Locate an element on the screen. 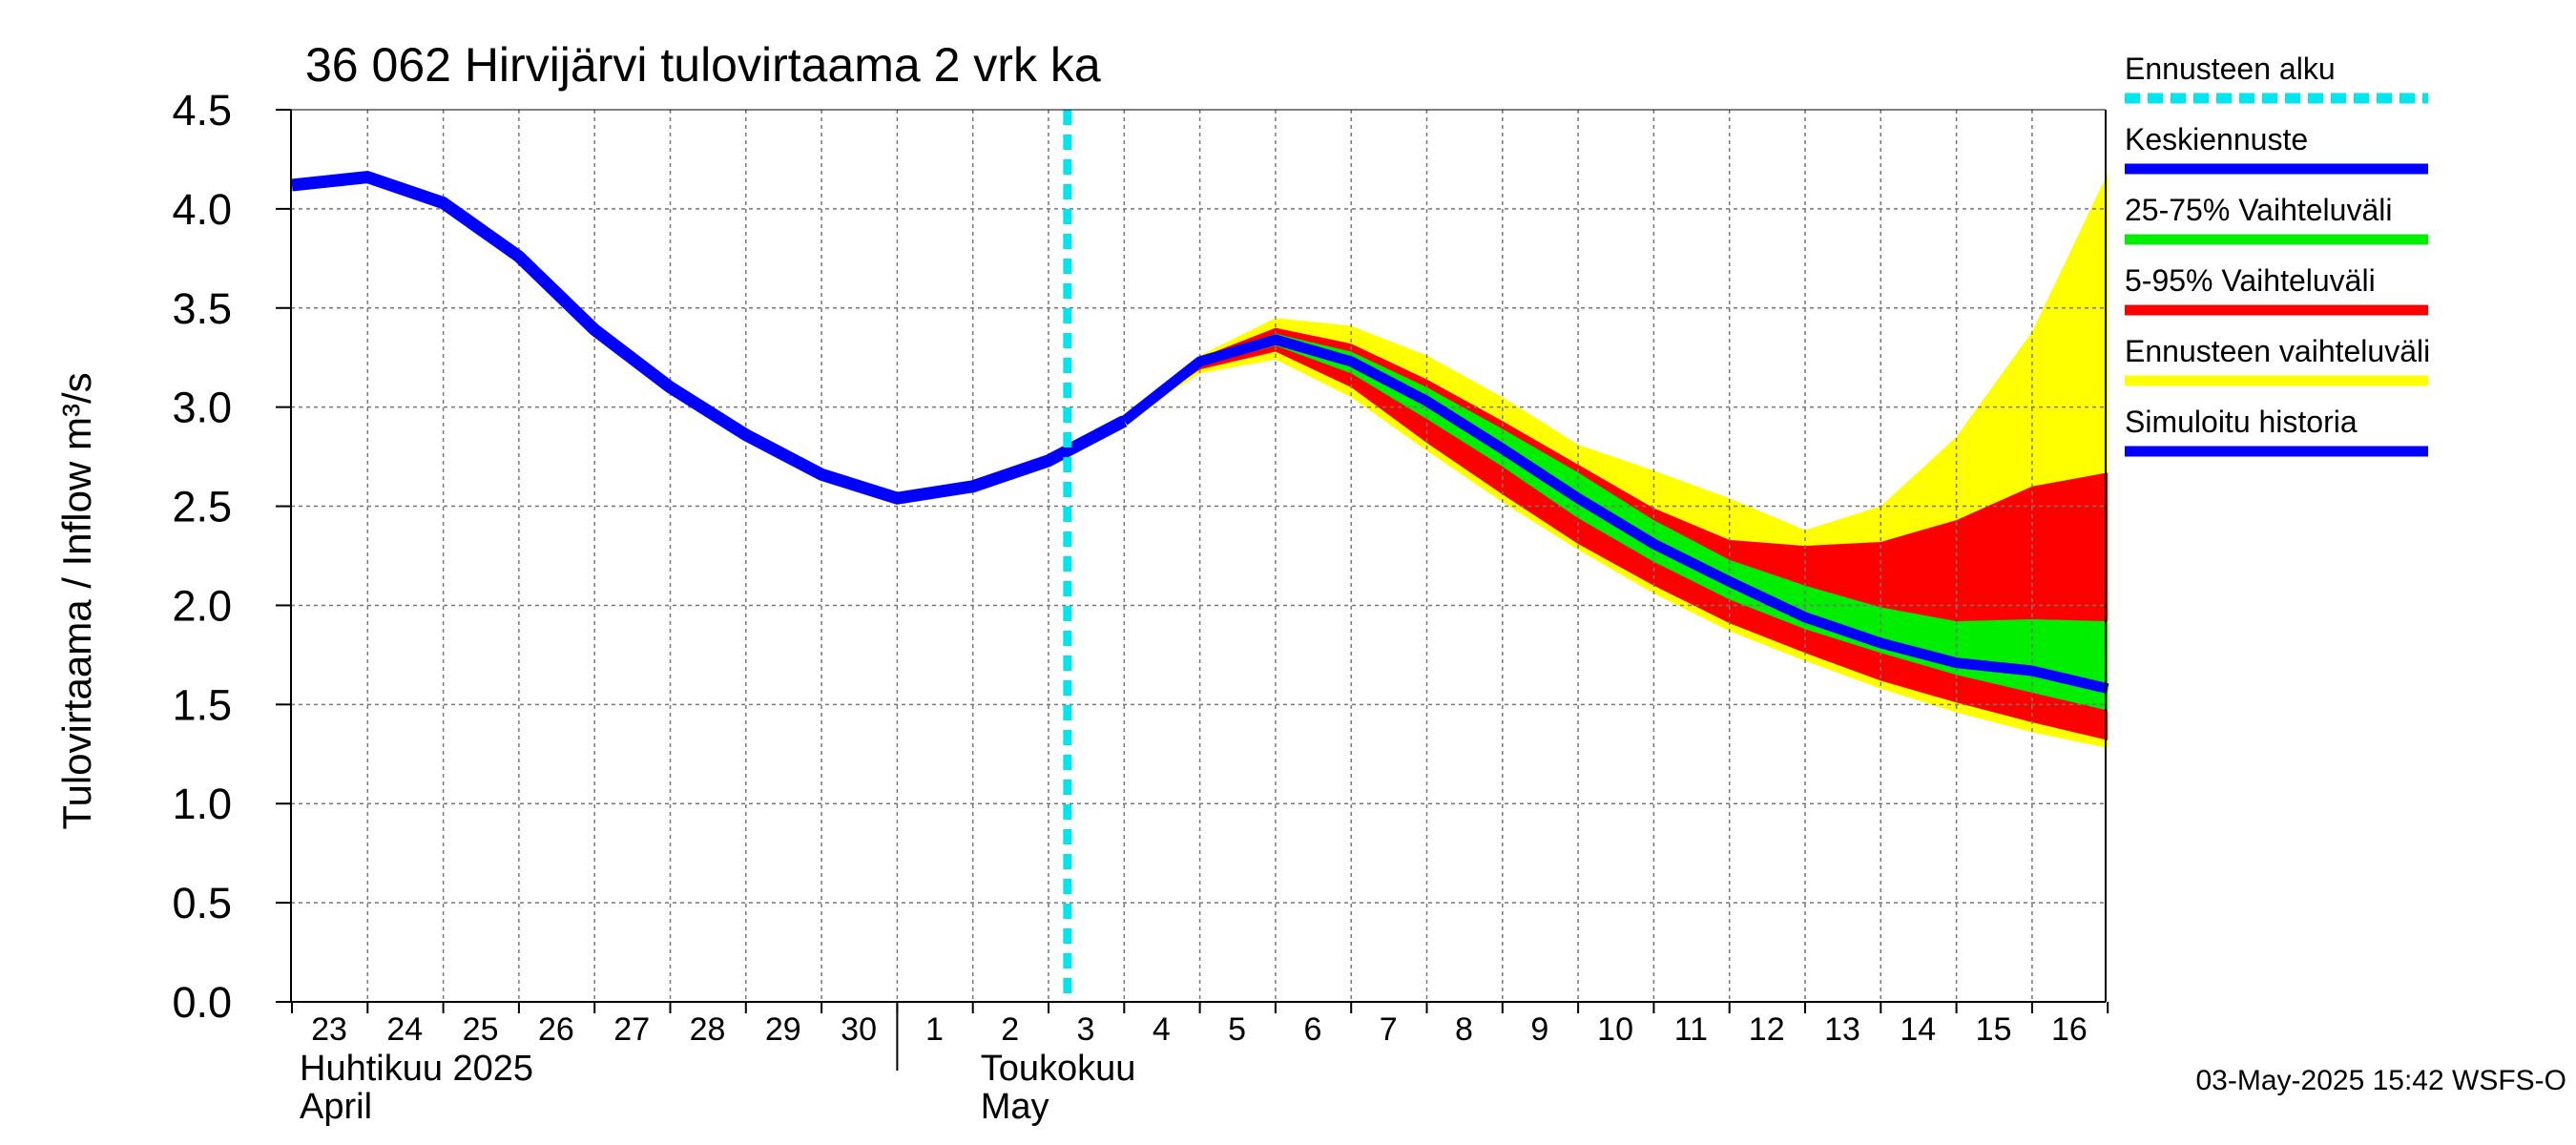 Image resolution: width=2576 pixels, height=1145 pixels. y-tick-label: 3.5 is located at coordinates (202, 309).